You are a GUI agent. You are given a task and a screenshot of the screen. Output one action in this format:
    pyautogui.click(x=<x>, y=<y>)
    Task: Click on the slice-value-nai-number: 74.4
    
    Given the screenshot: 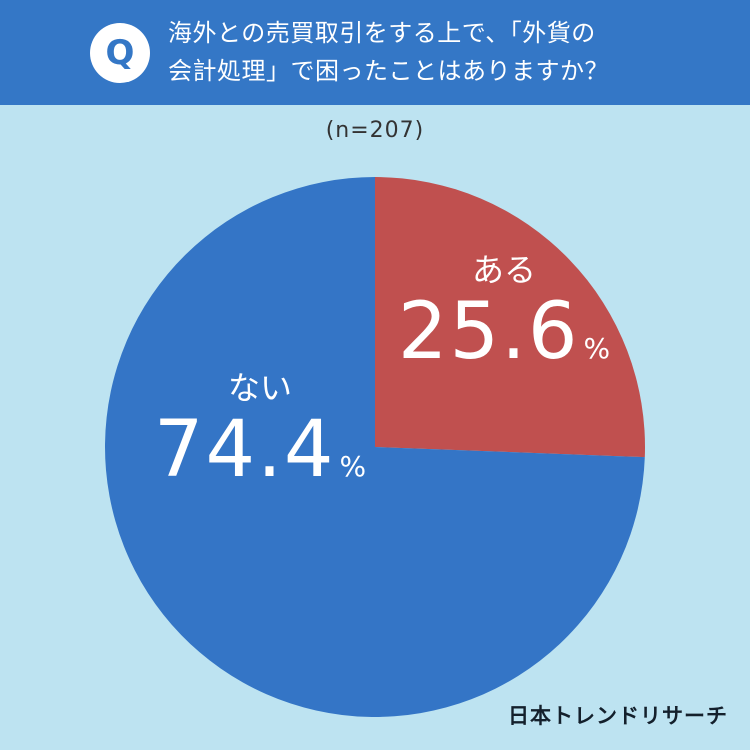 What is the action you would take?
    pyautogui.click(x=244, y=450)
    